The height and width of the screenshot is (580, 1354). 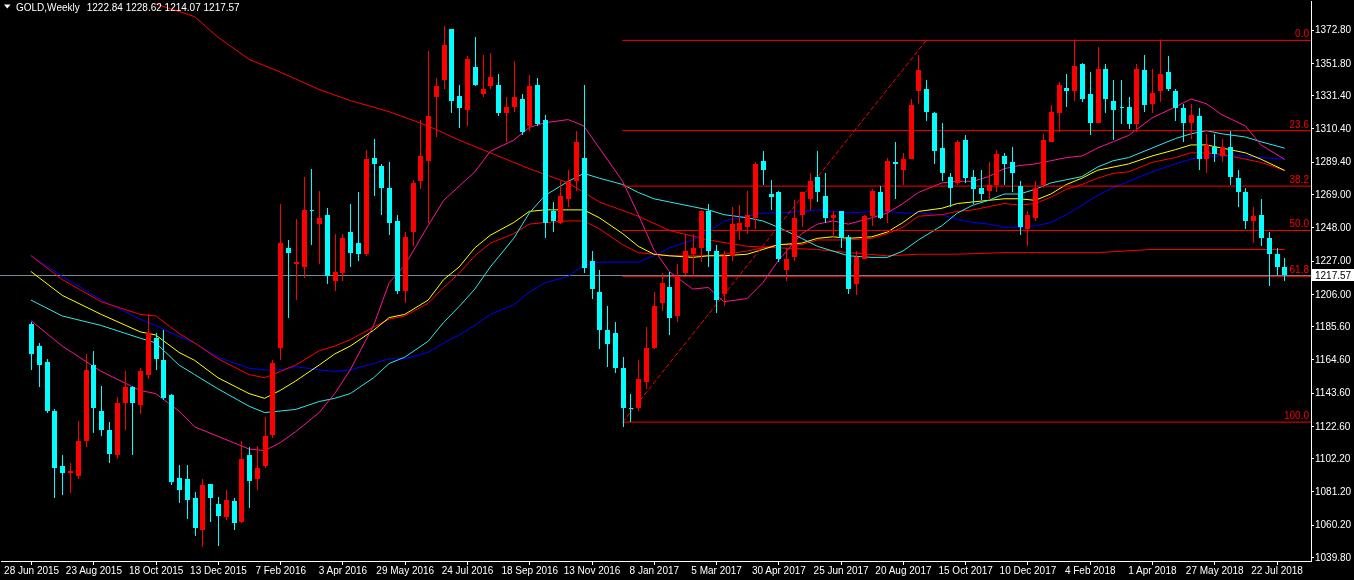 What do you see at coordinates (903, 571) in the screenshot?
I see `x-tick-label: 20 Aug 2017` at bounding box center [903, 571].